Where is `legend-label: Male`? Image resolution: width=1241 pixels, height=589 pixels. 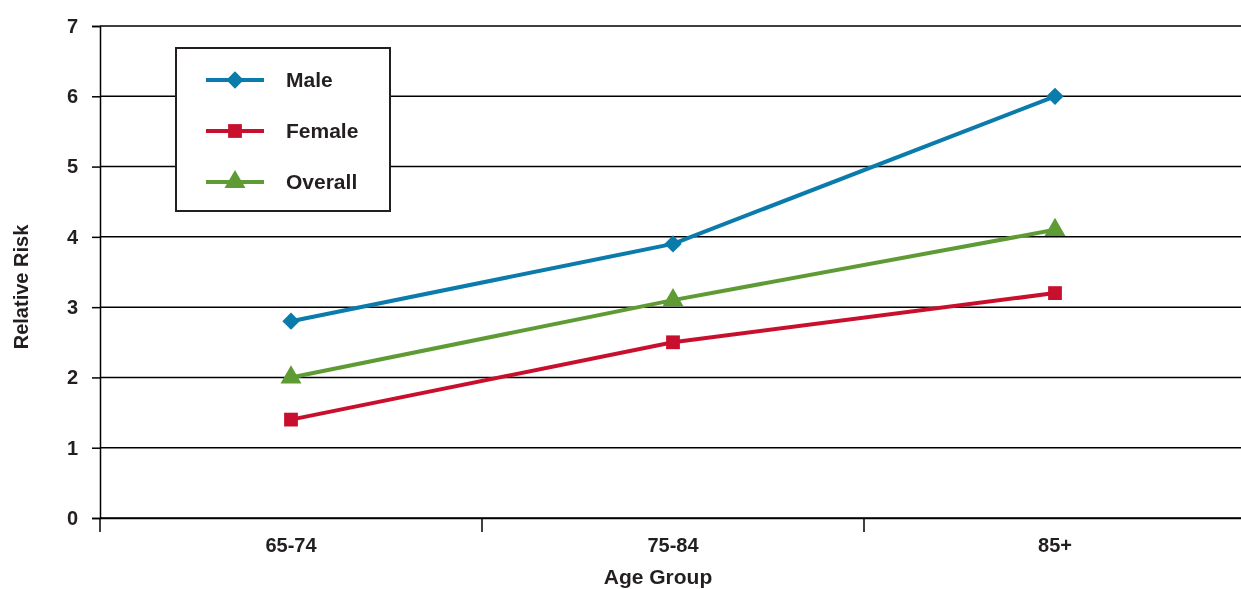 legend-label: Male is located at coordinates (309, 79).